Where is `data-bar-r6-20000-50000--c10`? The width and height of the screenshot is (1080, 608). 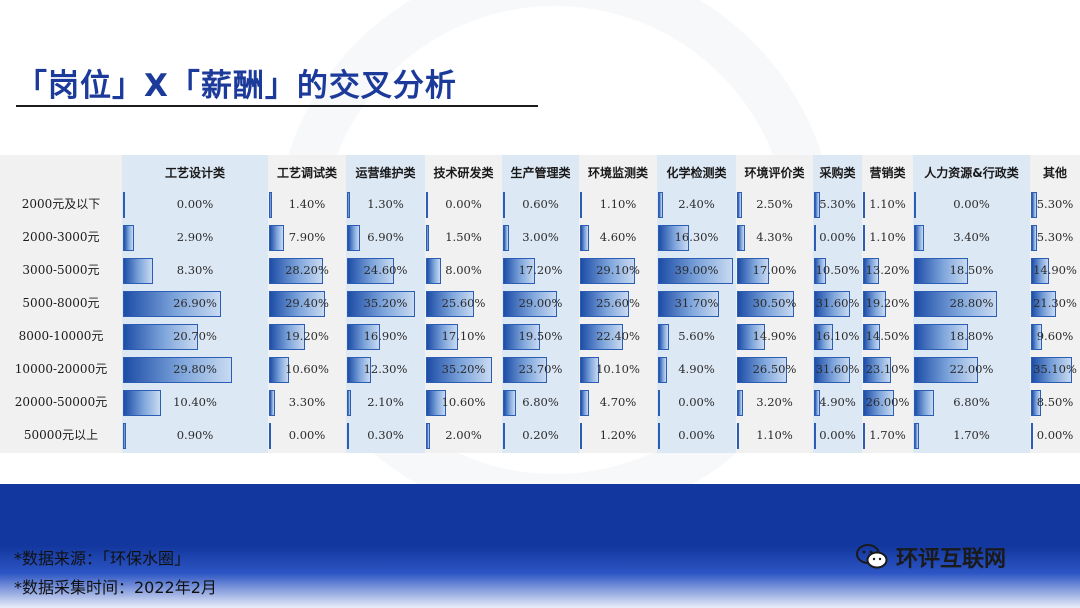 data-bar-r6-20000-50000--c10 is located at coordinates (924, 402).